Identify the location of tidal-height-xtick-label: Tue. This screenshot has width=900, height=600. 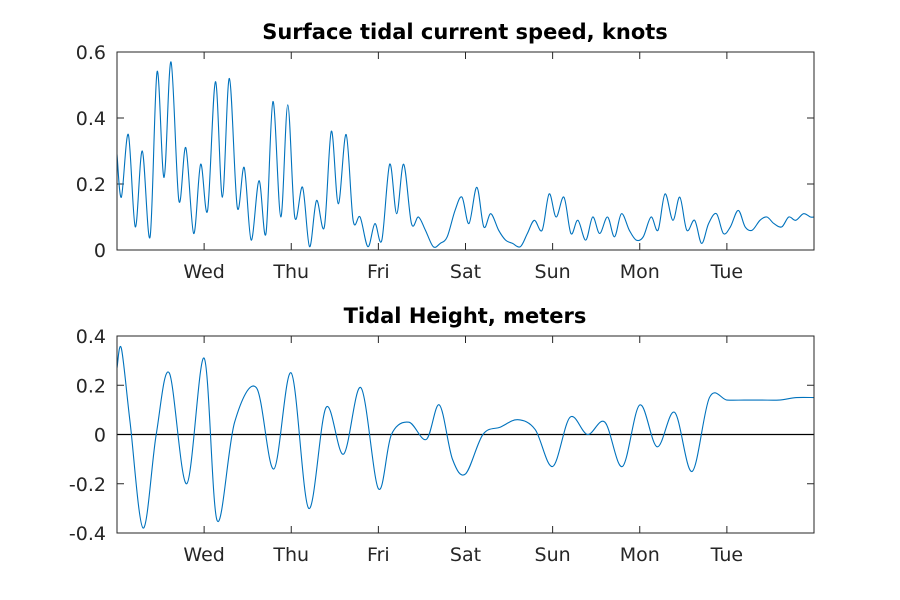
(726, 555).